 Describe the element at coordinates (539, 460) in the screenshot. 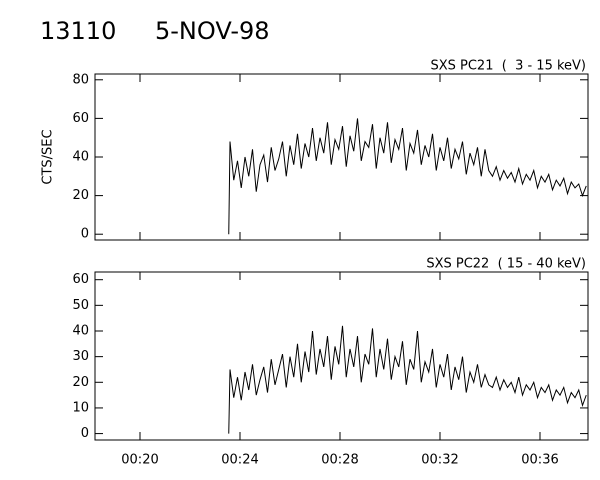

I see `x-tick-label: 00:36` at that location.